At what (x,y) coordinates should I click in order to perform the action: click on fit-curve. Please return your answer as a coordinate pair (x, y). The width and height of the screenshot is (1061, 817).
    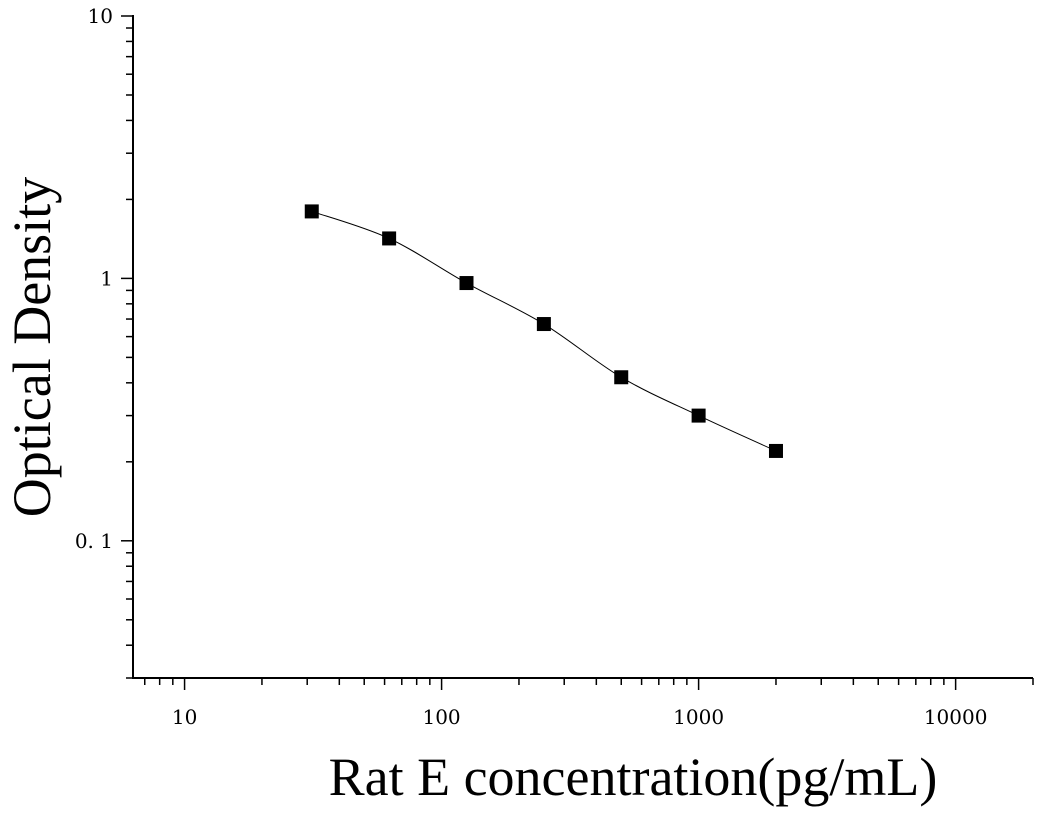
    Looking at the image, I should click on (544, 331).